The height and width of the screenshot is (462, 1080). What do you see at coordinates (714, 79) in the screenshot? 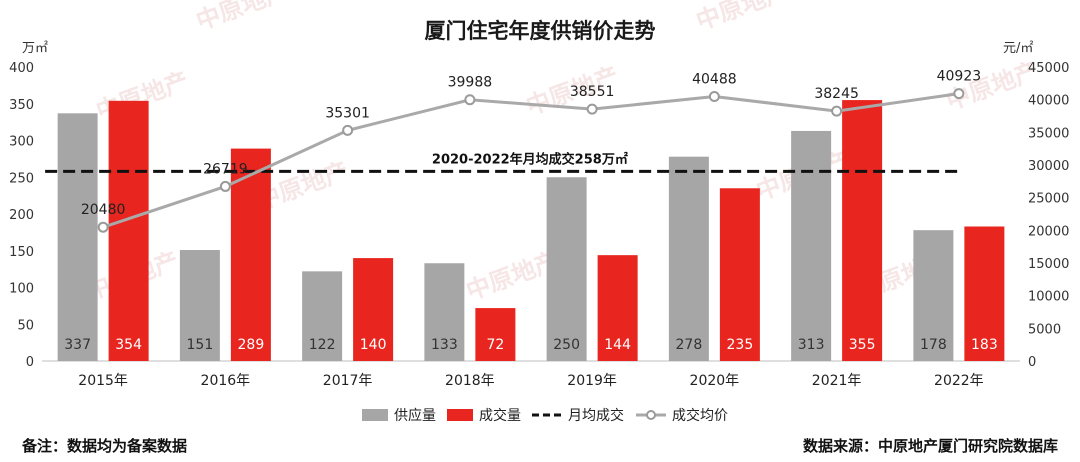
I see `price-point-label: 40488` at bounding box center [714, 79].